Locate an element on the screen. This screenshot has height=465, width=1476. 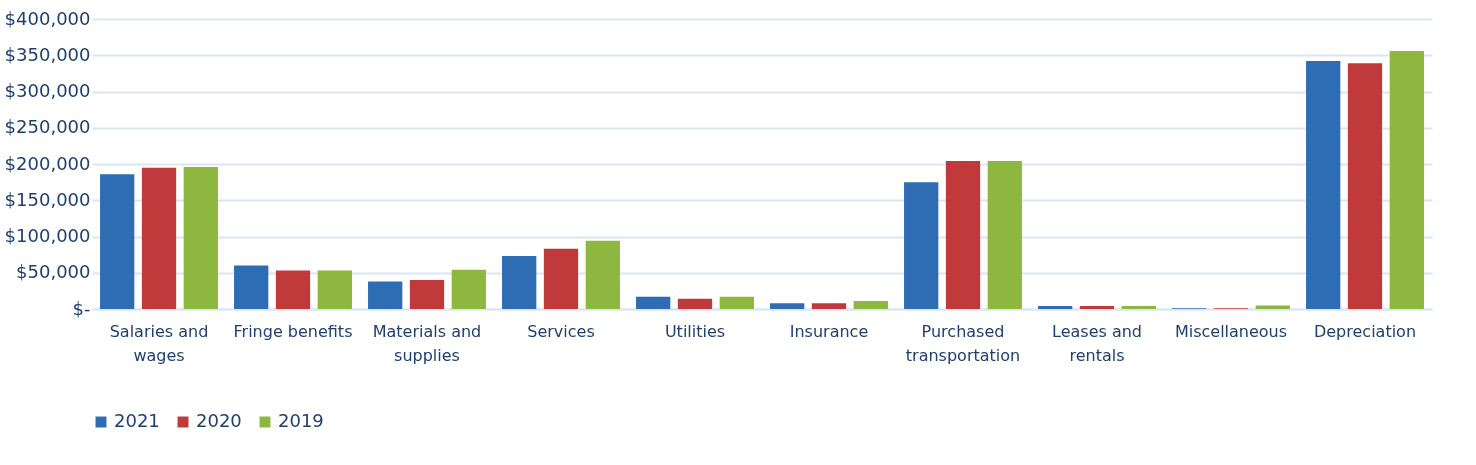
legend-label: 2021 is located at coordinates (137, 420).